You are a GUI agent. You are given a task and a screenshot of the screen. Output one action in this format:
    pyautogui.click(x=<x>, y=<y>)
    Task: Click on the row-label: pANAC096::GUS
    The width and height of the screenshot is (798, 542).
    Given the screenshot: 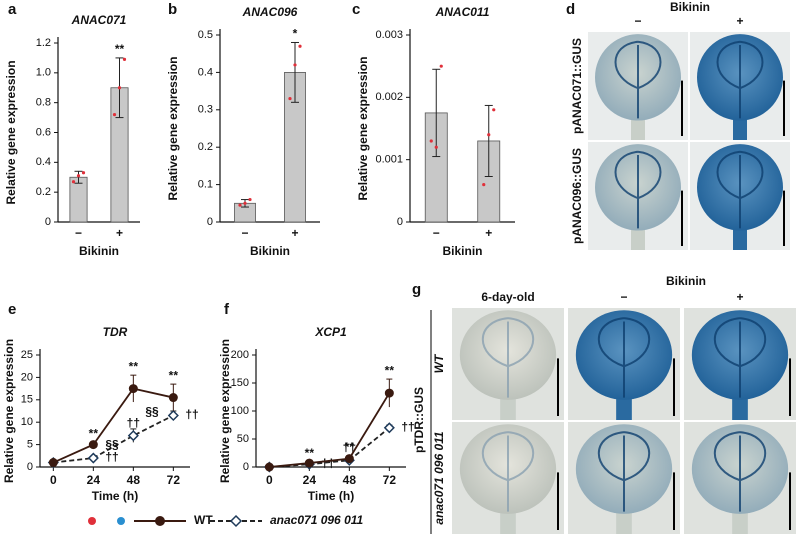 What is the action you would take?
    pyautogui.click(x=577, y=196)
    